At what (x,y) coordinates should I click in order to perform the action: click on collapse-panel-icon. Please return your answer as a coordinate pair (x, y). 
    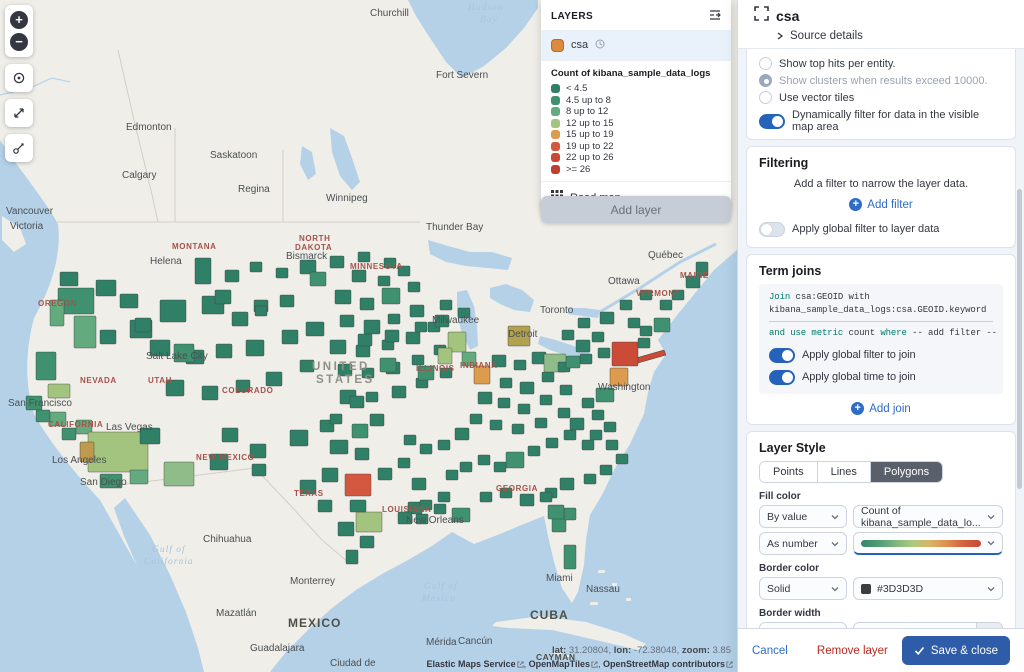
    Looking at the image, I should click on (715, 16).